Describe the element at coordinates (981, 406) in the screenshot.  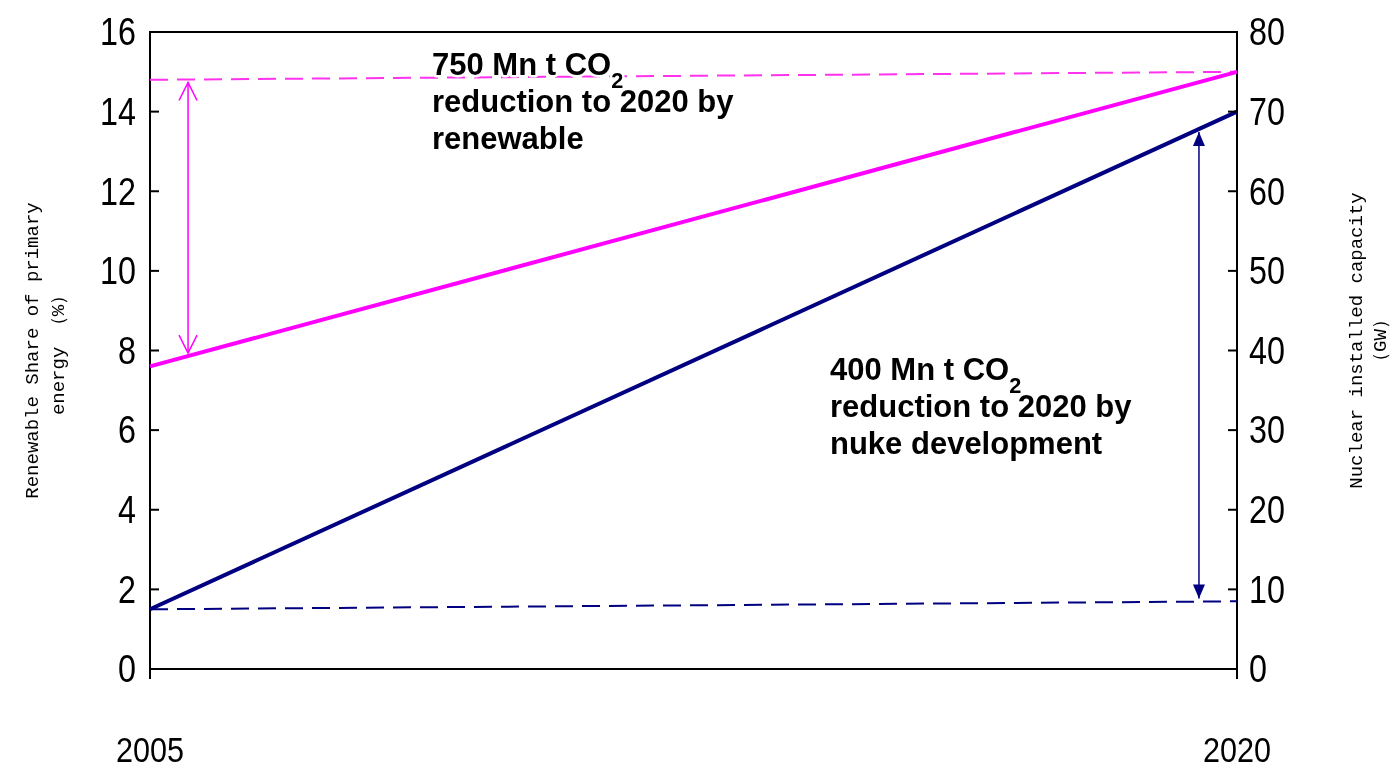
I see `annotation: 400 Mn t CO$_{2}$ reduction to 2020 by nuke development` at that location.